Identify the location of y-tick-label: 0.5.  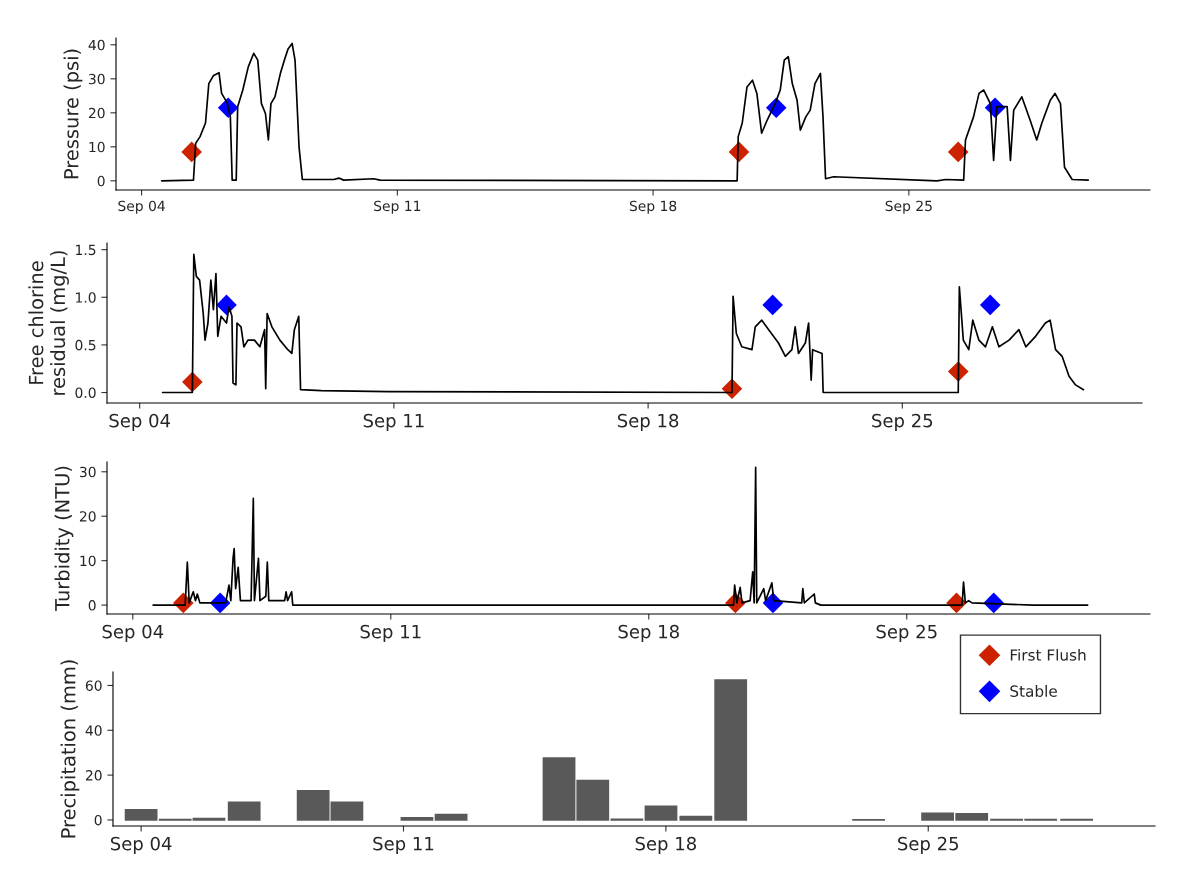
(85, 345).